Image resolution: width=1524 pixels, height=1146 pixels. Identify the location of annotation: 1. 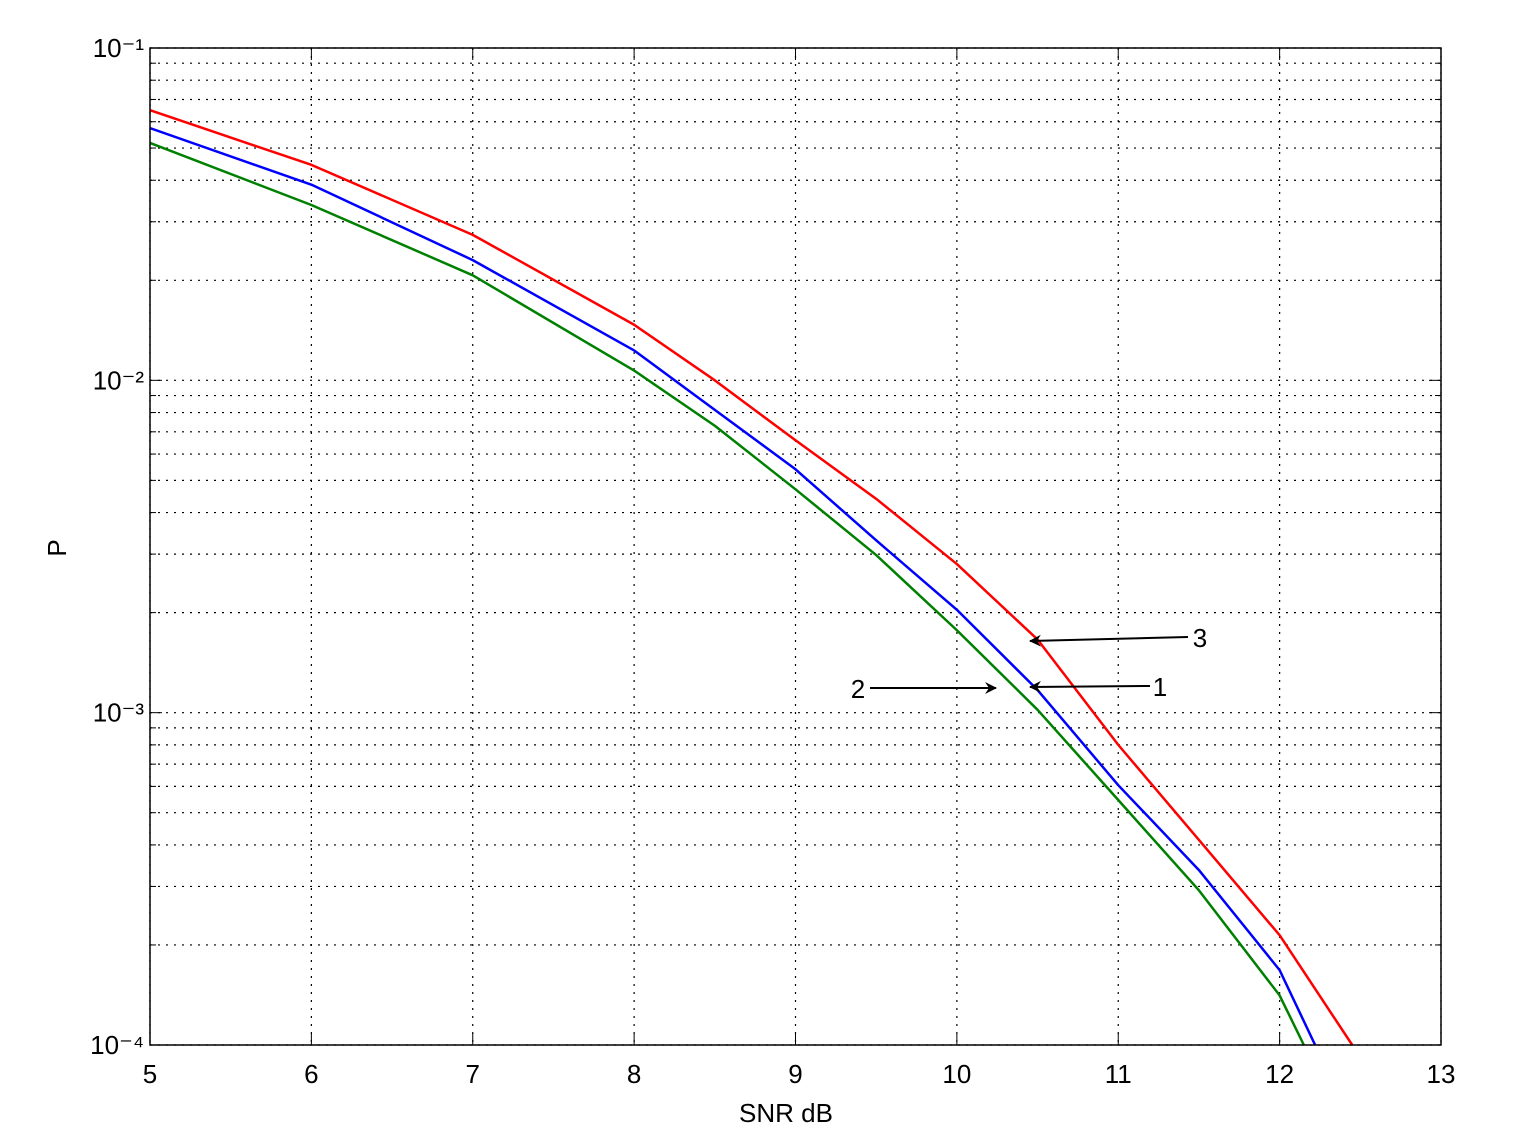
(1160, 687).